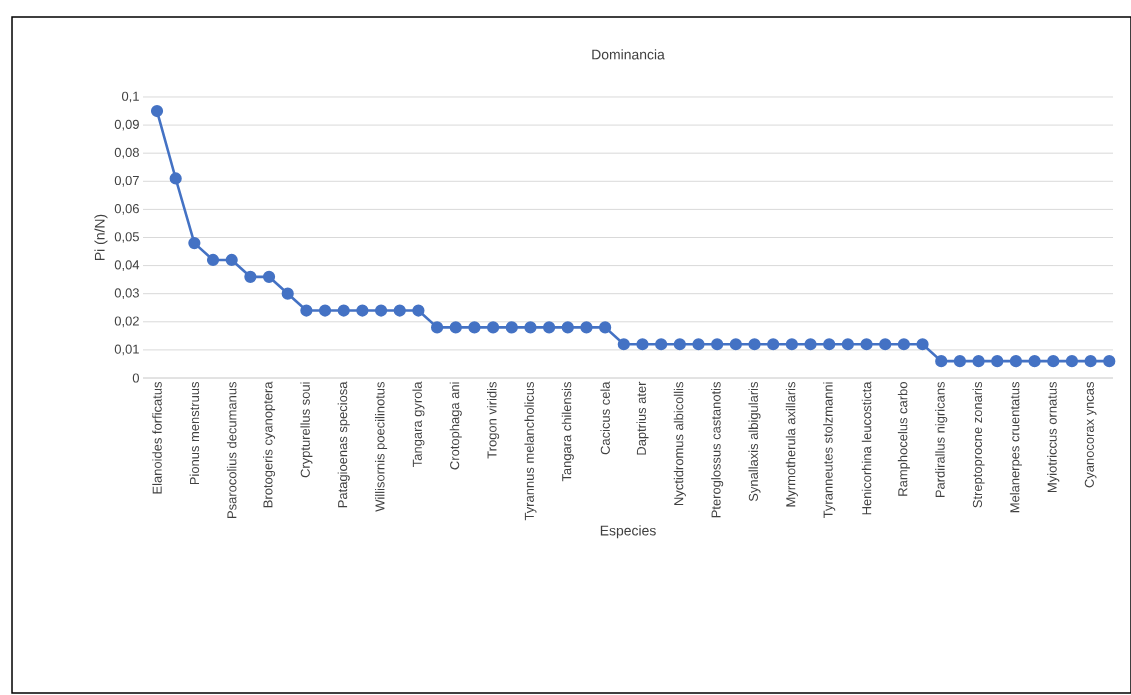 The image size is (1131, 695). I want to click on x-tick-label: Daptrius ater, so click(642, 418).